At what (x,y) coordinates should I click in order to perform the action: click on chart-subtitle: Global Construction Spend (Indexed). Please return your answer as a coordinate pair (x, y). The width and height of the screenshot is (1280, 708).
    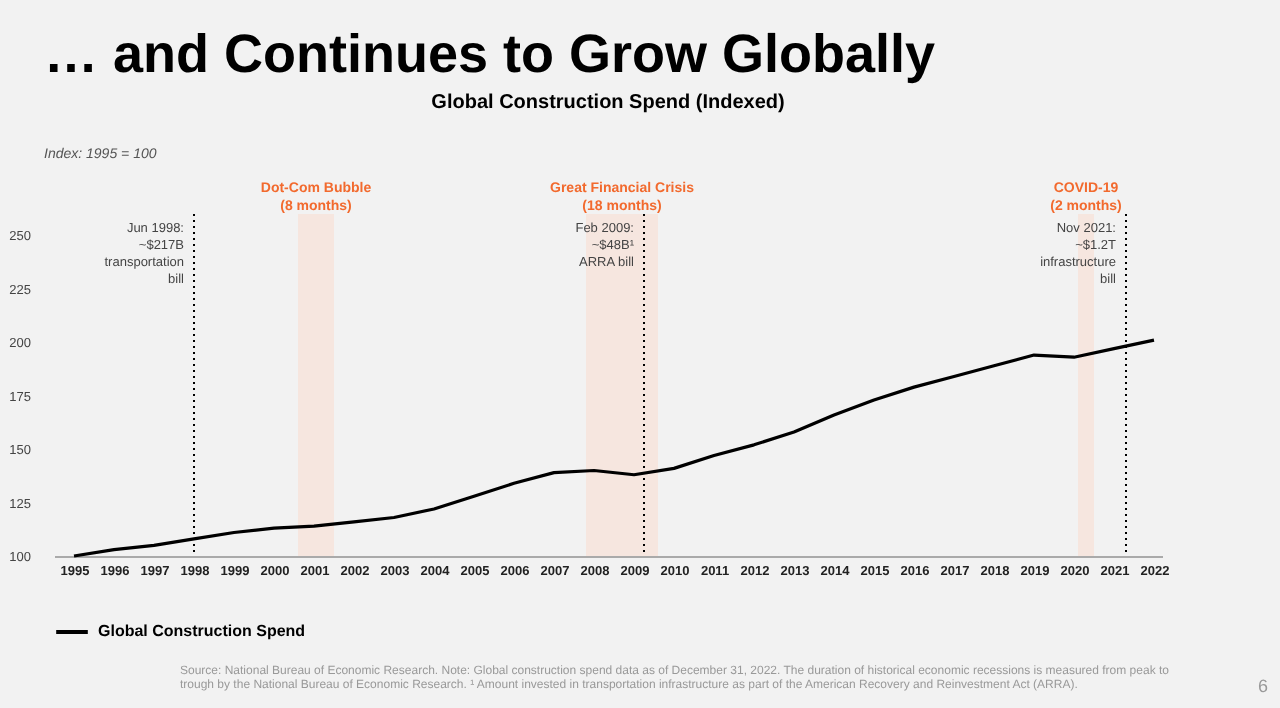
    Looking at the image, I should click on (608, 103).